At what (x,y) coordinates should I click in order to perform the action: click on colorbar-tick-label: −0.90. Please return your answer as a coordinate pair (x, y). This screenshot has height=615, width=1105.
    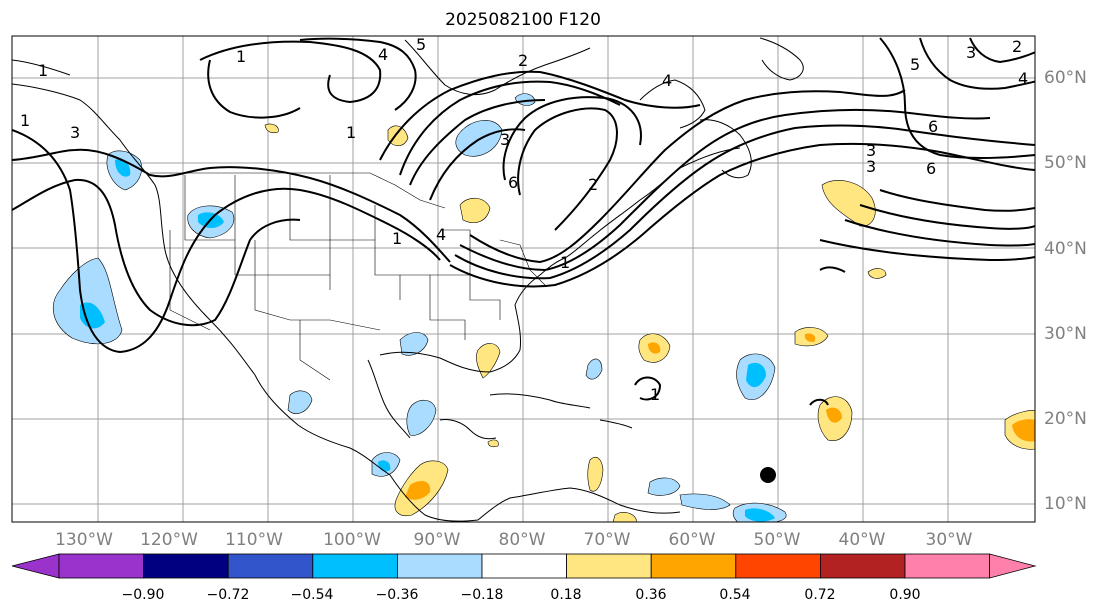
    Looking at the image, I should click on (143, 595).